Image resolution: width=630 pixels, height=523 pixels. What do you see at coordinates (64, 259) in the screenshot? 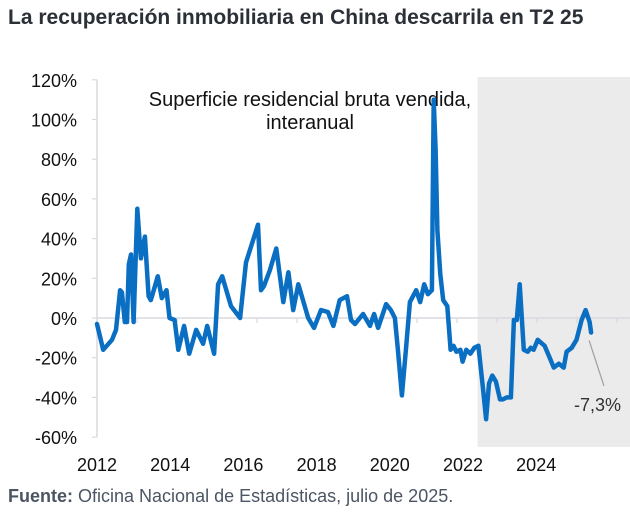
I see `y-axis-ticks: 120% 100% 80% 60% 40% 20% 0% -20% -40% -60%` at bounding box center [64, 259].